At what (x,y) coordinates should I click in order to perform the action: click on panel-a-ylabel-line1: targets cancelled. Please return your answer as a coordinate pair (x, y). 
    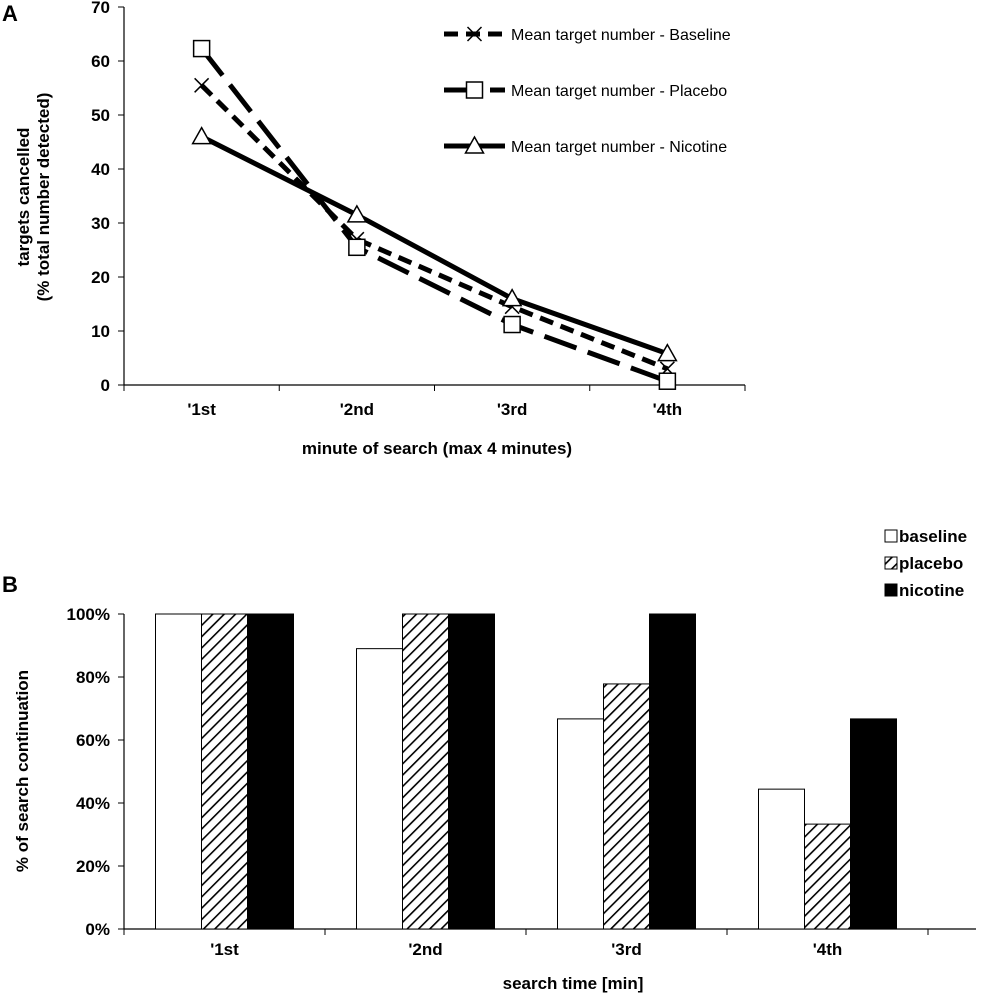
    Looking at the image, I should click on (23, 197).